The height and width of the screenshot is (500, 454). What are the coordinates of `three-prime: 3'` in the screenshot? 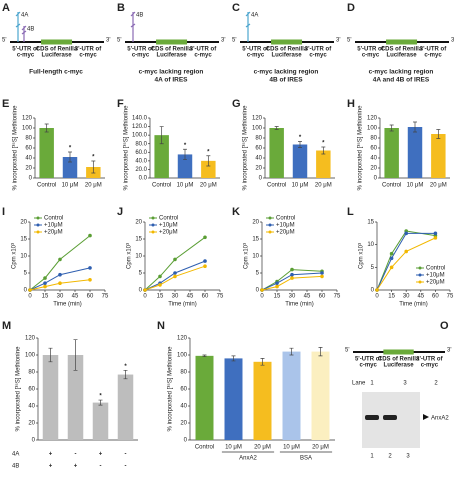 It's located at (449, 351).